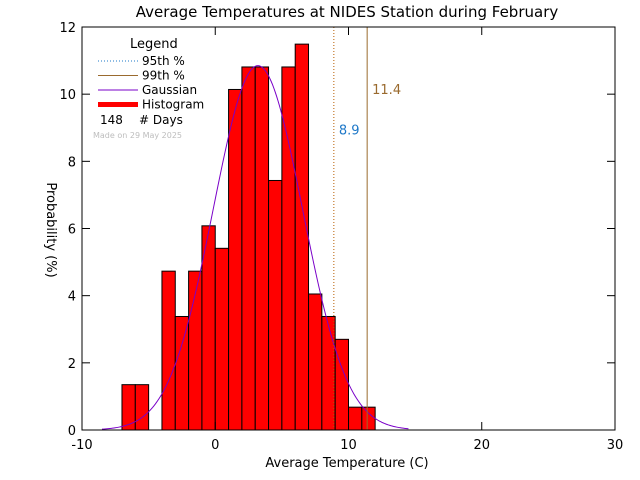 The image size is (640, 480). What do you see at coordinates (348, 445) in the screenshot?
I see `x-tick-label: 10` at bounding box center [348, 445].